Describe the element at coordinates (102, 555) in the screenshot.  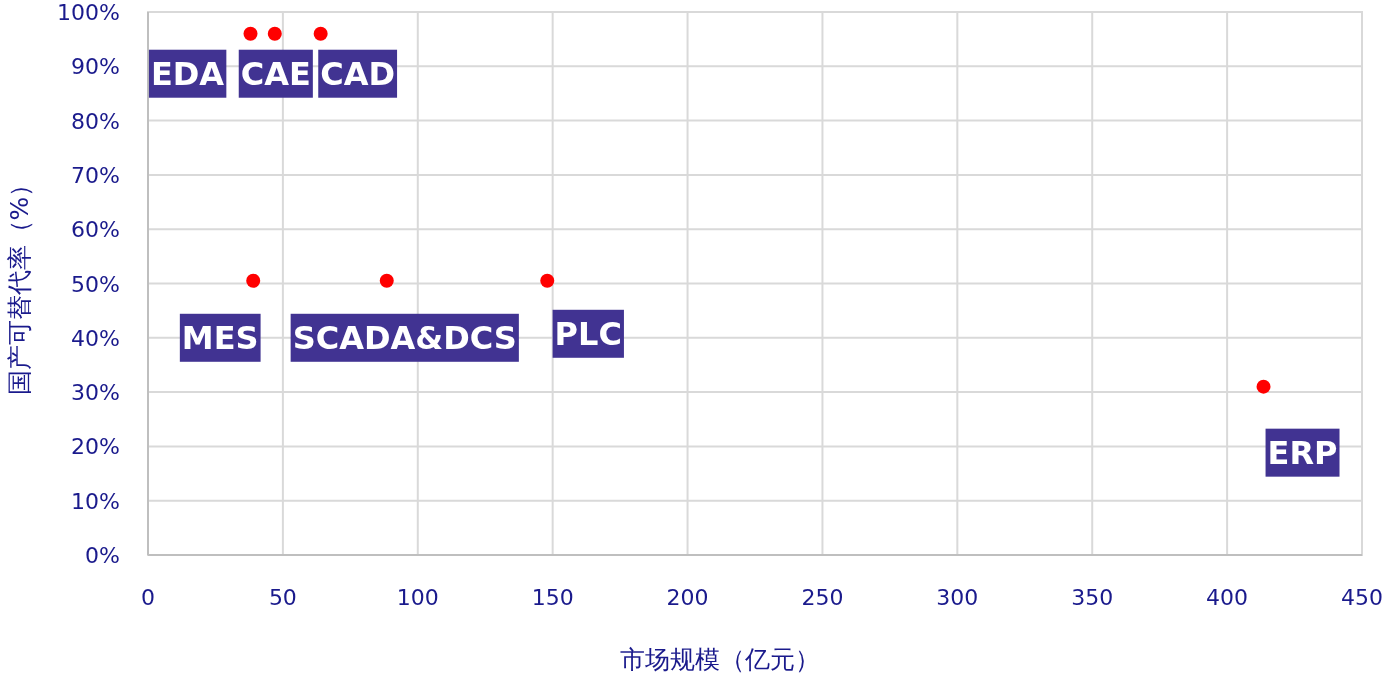
I see `y-tick-label: 0%` at that location.